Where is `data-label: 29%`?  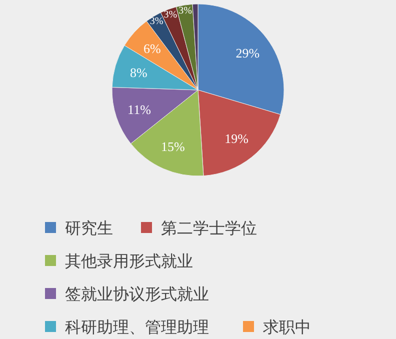
data-label: 29% is located at coordinates (248, 52).